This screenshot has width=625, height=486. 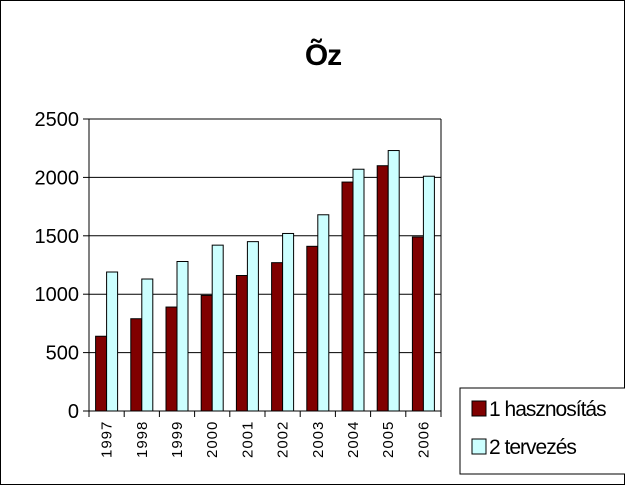 What do you see at coordinates (142, 439) in the screenshot?
I see `x-tick-label: 1998` at bounding box center [142, 439].